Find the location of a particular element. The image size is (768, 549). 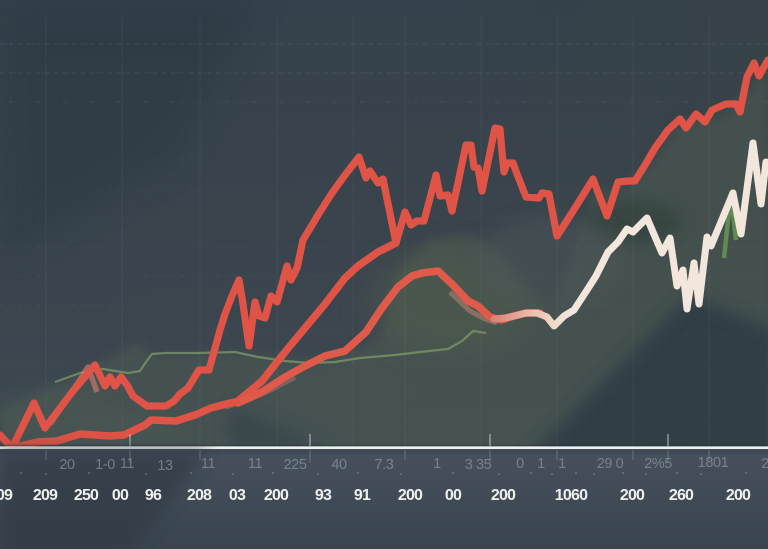

svg-text: 225 is located at coordinates (295, 465).